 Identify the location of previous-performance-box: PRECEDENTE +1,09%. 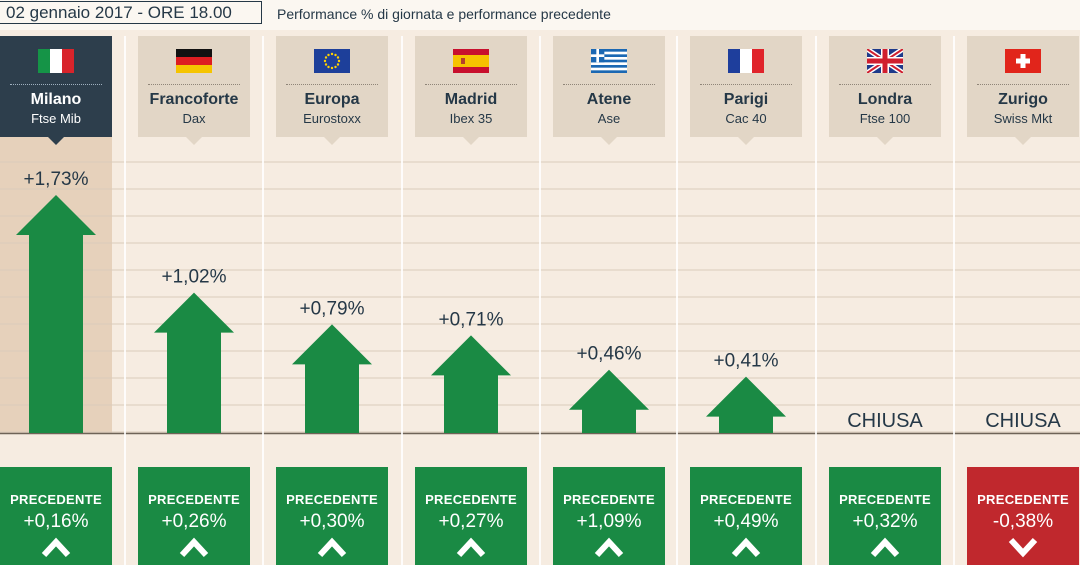
(609, 516).